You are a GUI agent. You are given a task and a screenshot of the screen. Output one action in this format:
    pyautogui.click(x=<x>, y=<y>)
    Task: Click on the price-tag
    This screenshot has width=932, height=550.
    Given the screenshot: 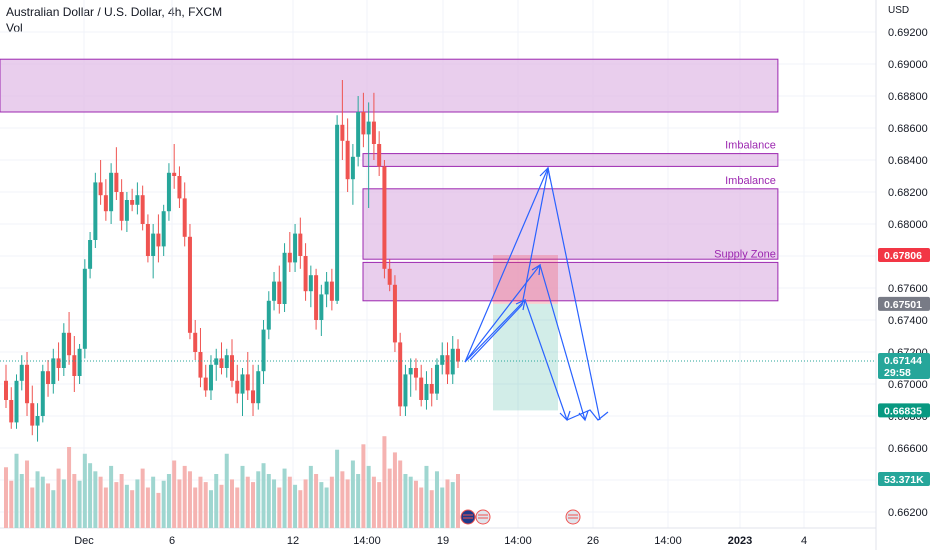 What is the action you would take?
    pyautogui.click(x=904, y=303)
    